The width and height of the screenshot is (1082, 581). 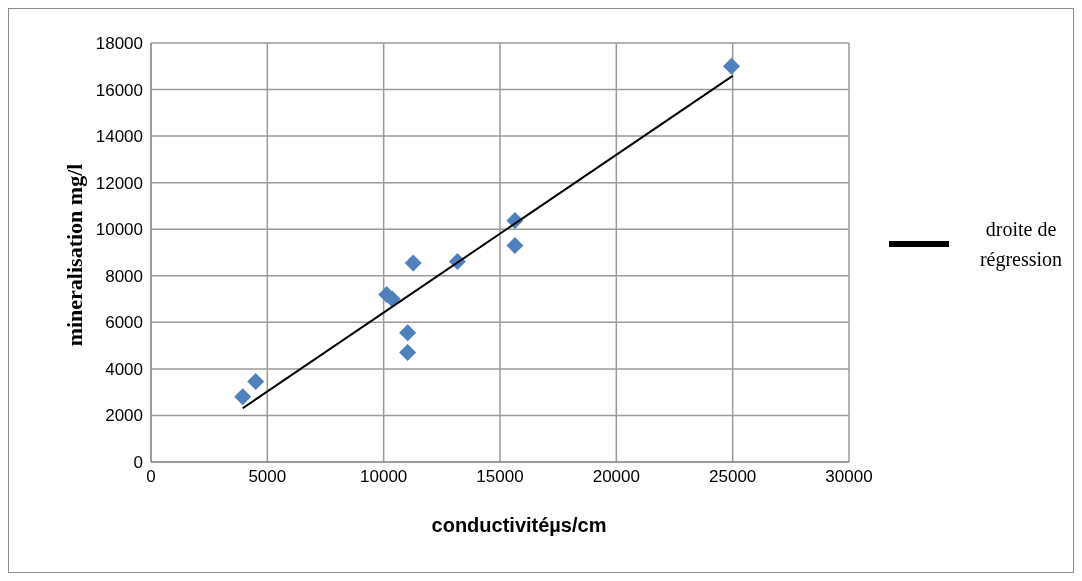 What do you see at coordinates (119, 183) in the screenshot?
I see `y-tick-label: 12000` at bounding box center [119, 183].